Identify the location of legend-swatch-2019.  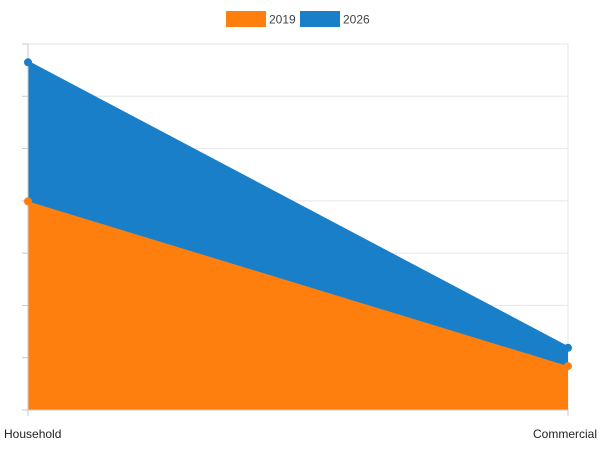
(246, 19).